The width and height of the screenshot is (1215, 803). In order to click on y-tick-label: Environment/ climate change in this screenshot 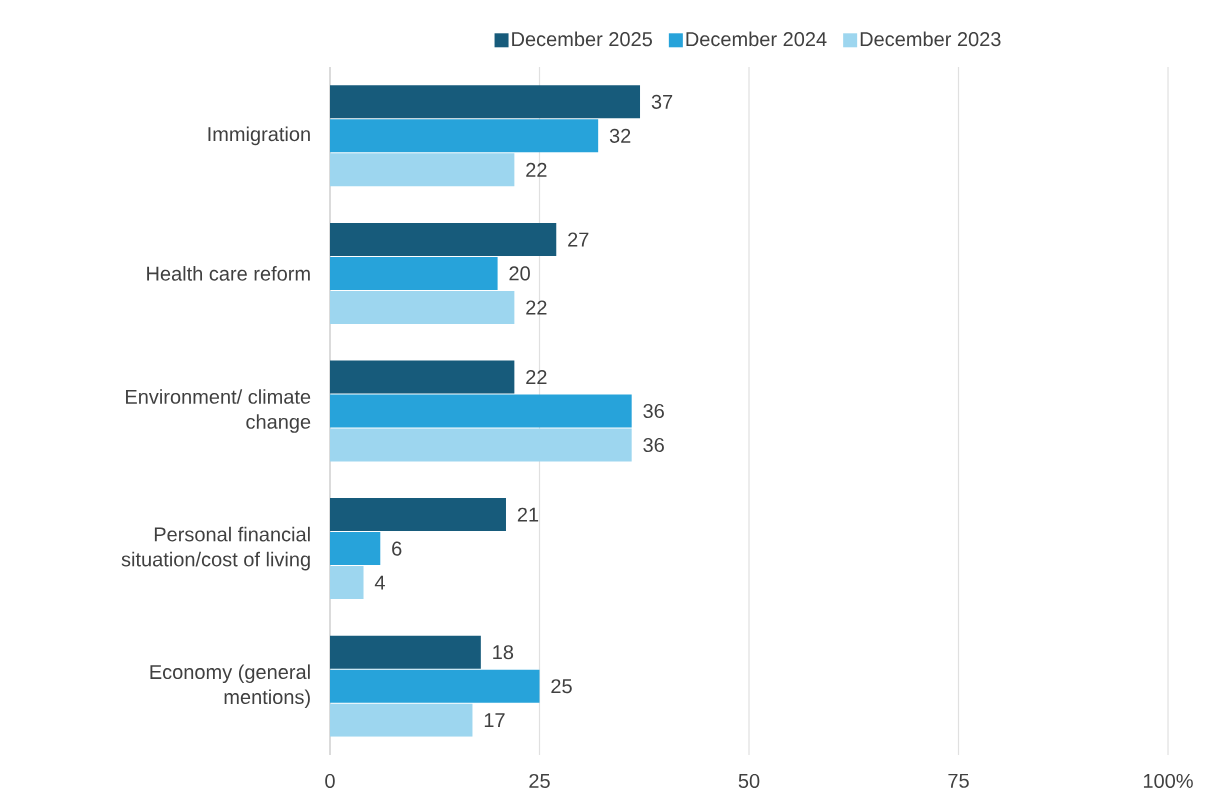, I will do `click(218, 411)`.